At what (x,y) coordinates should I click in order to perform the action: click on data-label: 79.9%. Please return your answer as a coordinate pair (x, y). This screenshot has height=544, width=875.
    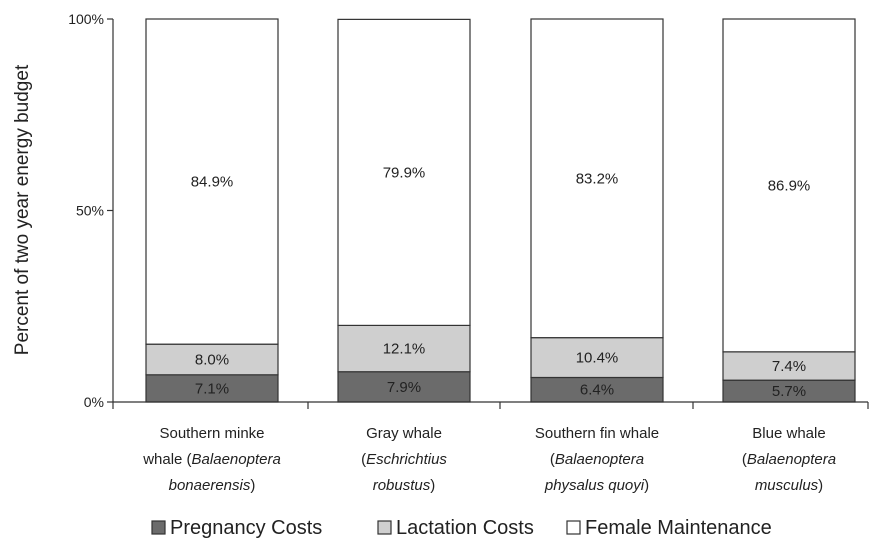
    Looking at the image, I should click on (404, 172).